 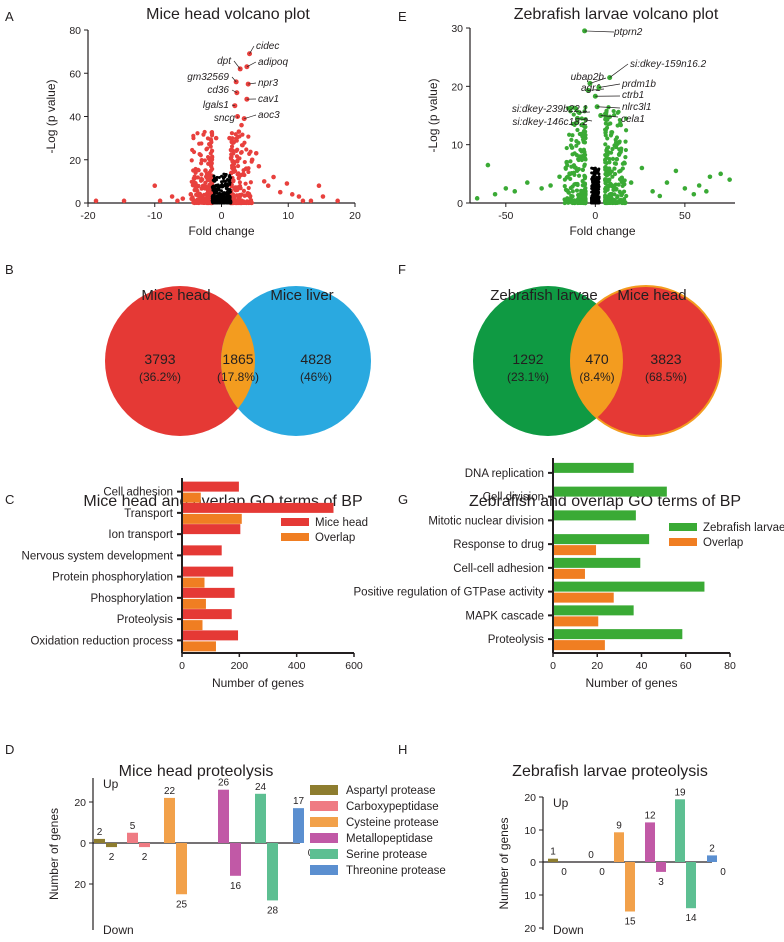 I want to click on bar-up-label: 5, so click(x=133, y=826).